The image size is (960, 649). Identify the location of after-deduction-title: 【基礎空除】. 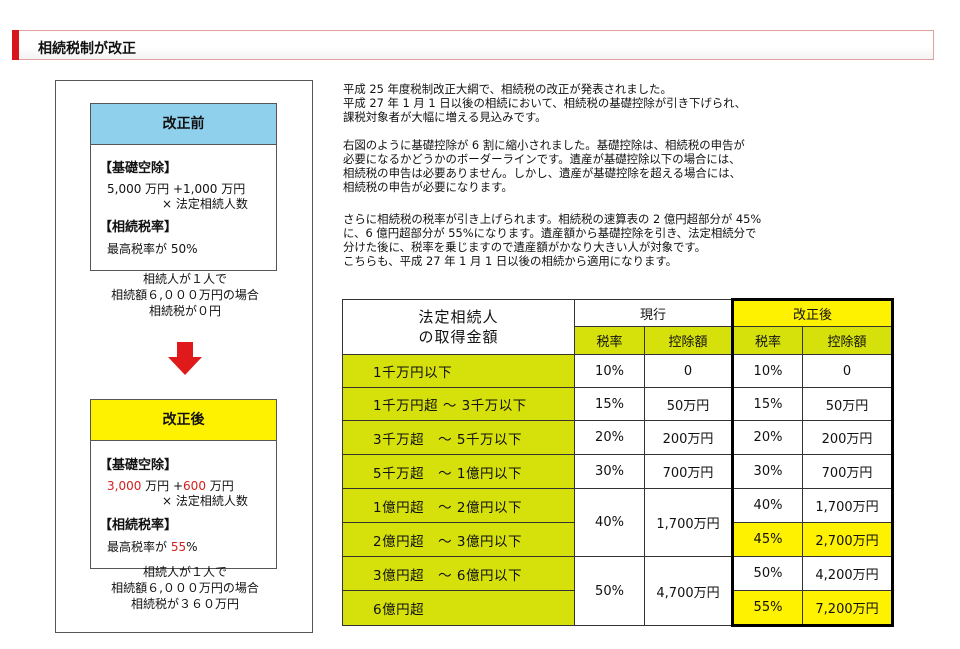
(138, 465).